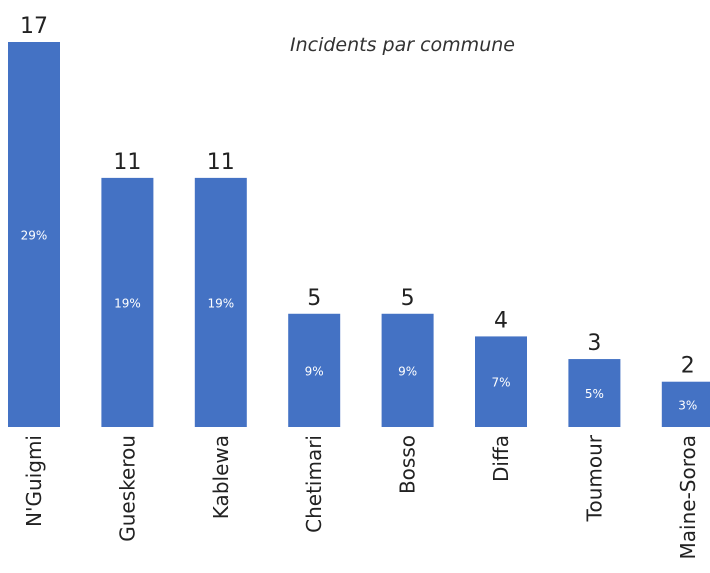 This screenshot has height=573, width=710. Describe the element at coordinates (408, 464) in the screenshot. I see `x-tick-label: Bosso` at that location.